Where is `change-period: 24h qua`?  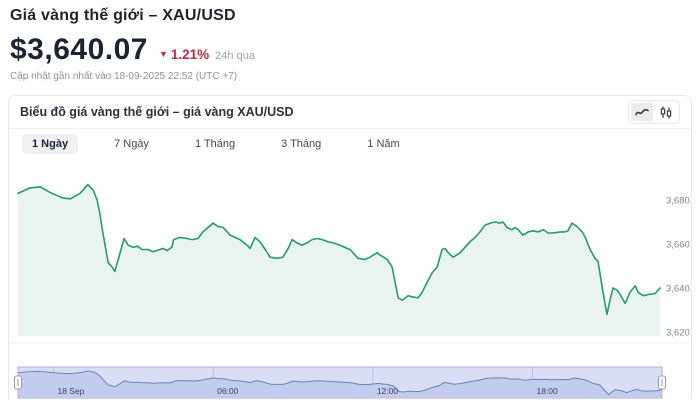 change-period: 24h qua is located at coordinates (235, 56).